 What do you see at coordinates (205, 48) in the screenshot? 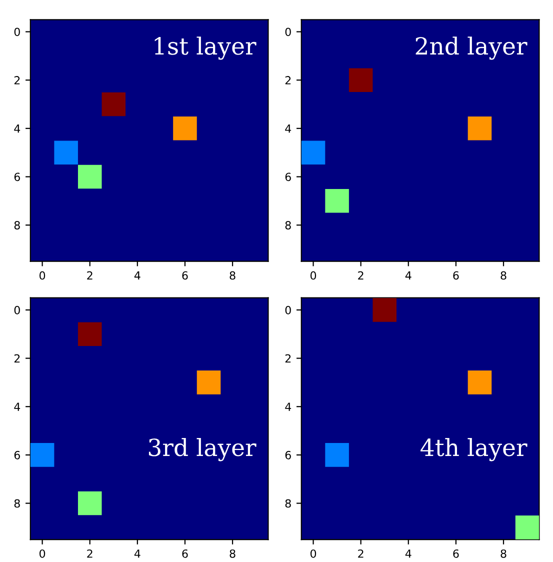
I see `text: 1st layer` at bounding box center [205, 48].